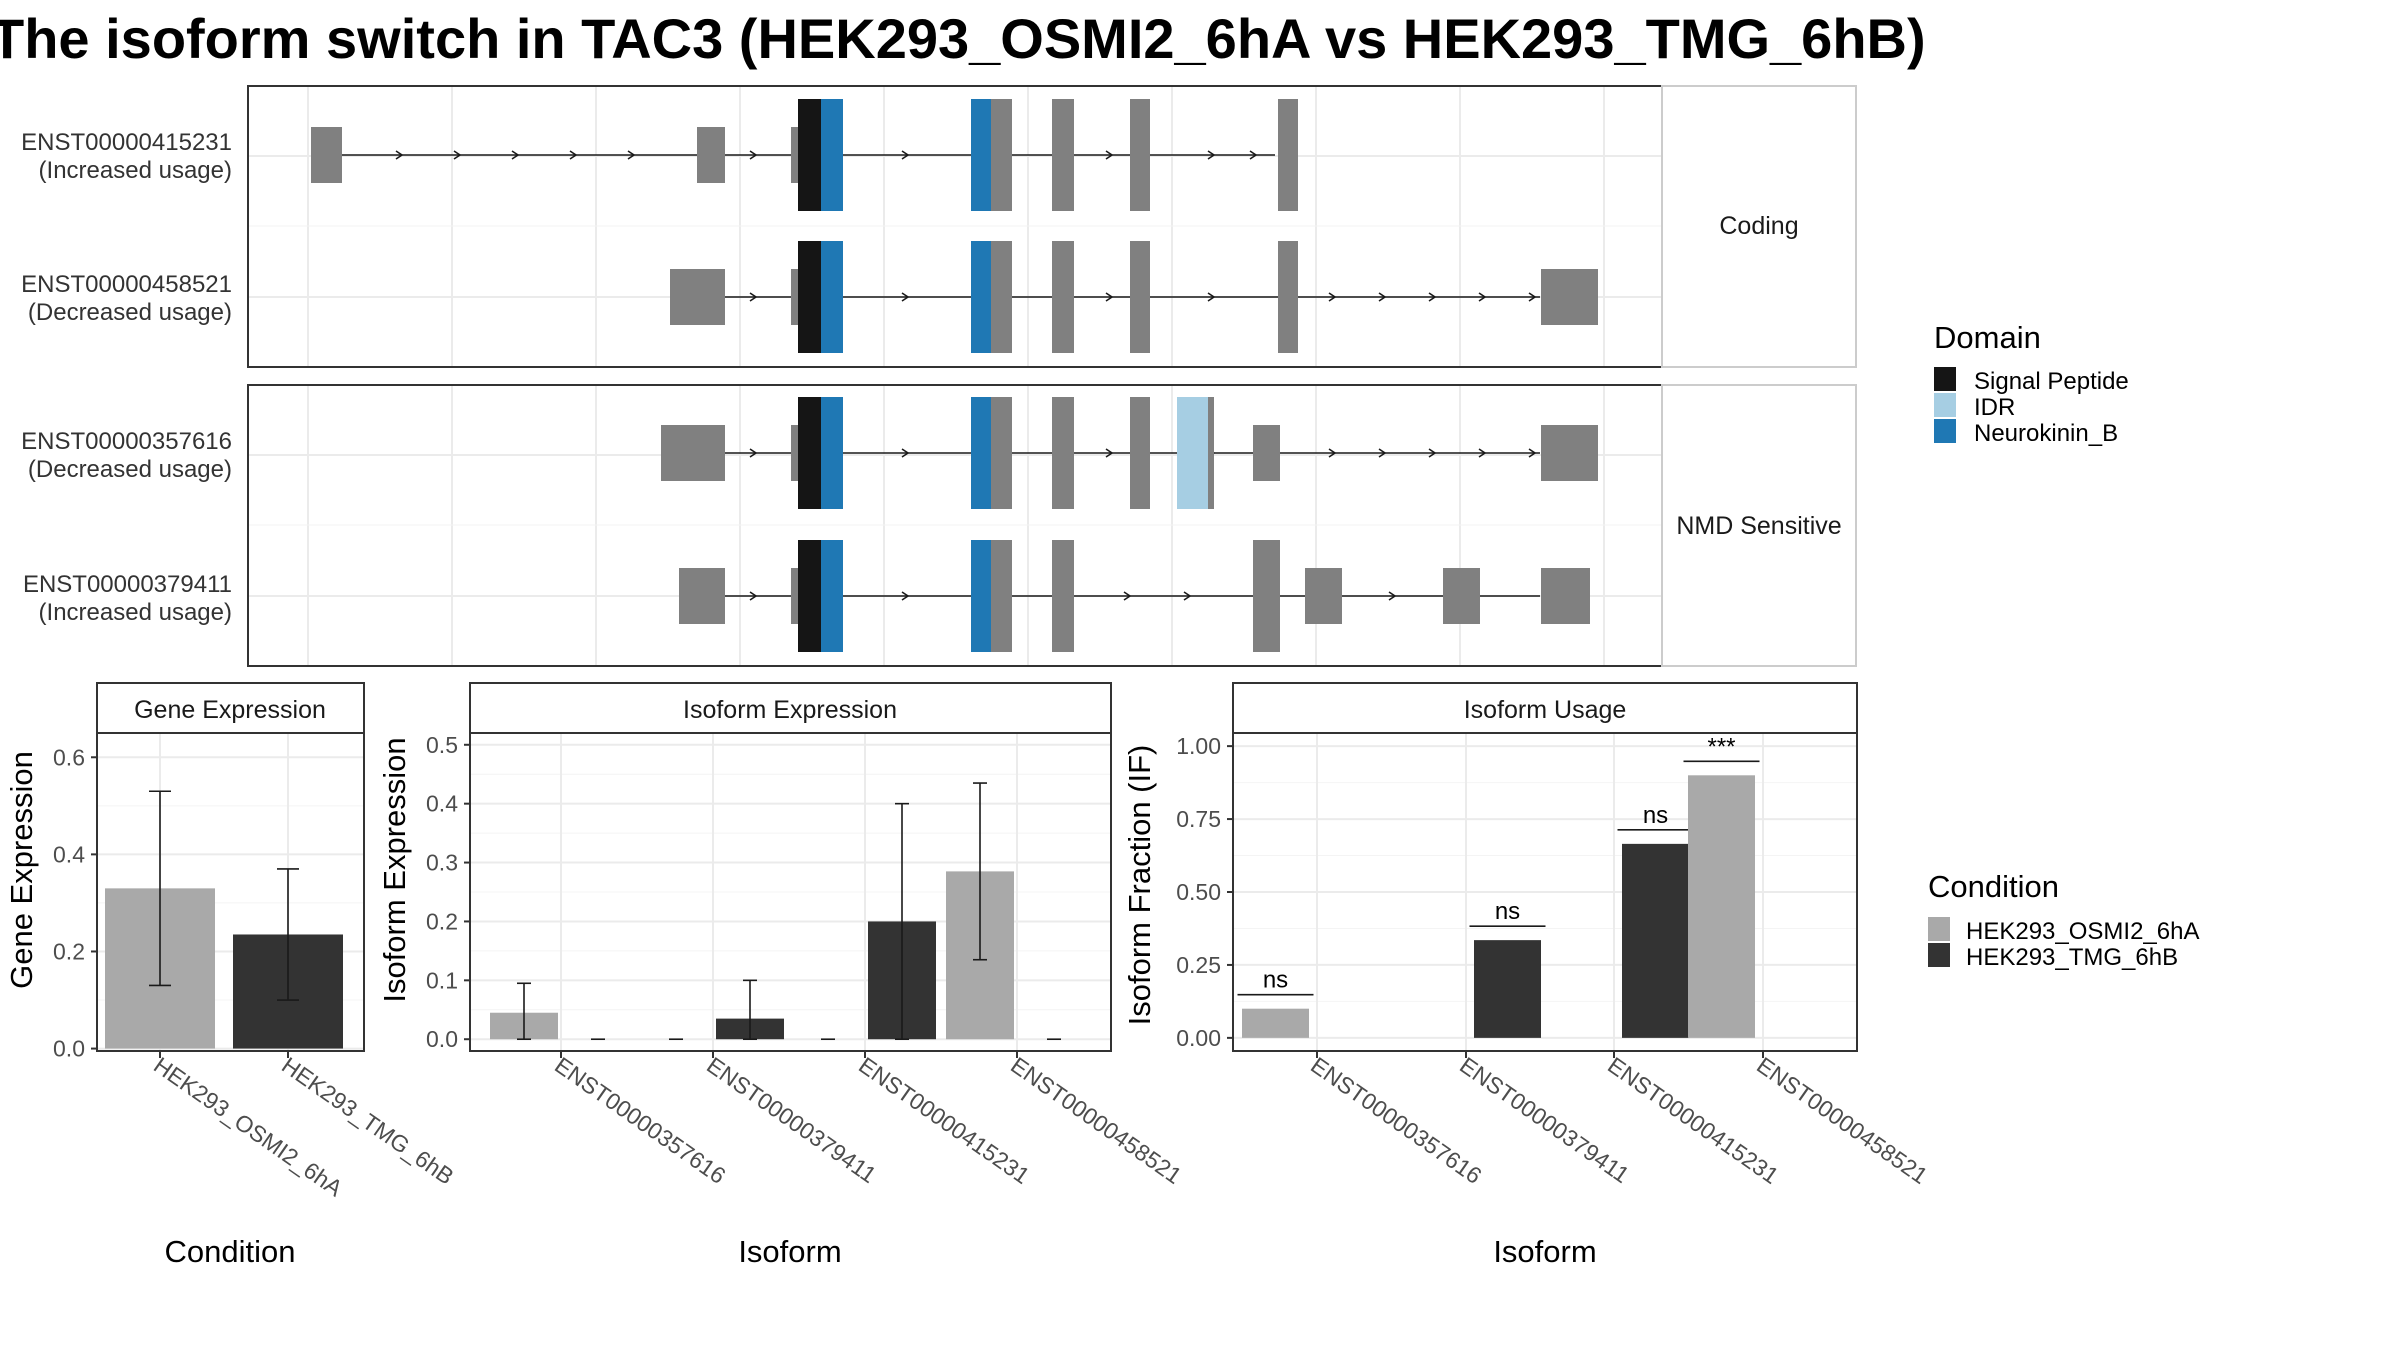 This screenshot has height=1350, width=2400. What do you see at coordinates (69, 854) in the screenshot?
I see `gene-expression-y-tick-label: 0.4` at bounding box center [69, 854].